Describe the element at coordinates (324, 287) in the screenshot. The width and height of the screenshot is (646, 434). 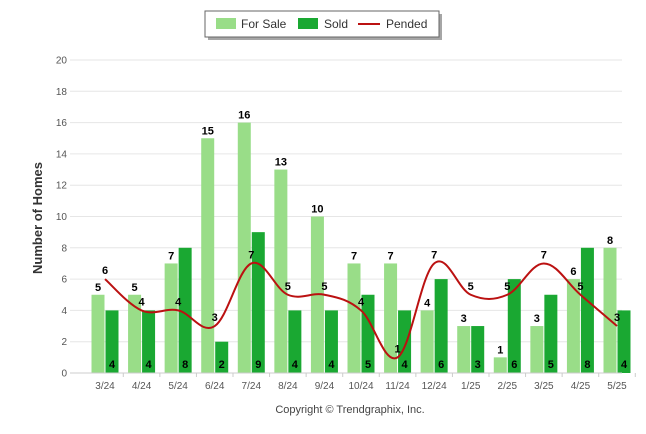
I see `data-label-pended-9-24: 5` at that location.